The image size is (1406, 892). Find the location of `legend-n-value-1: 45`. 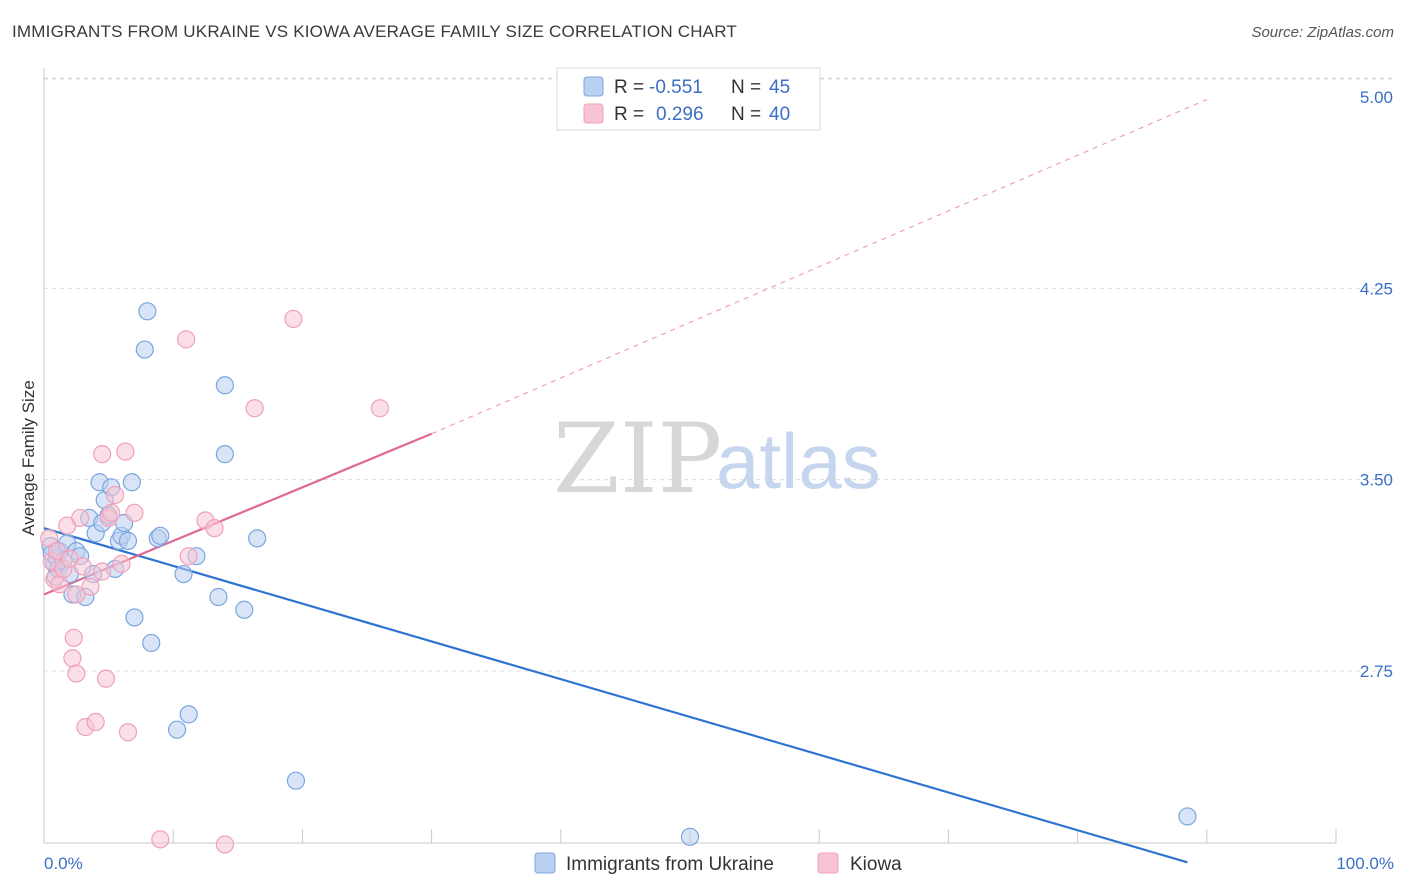

legend-n-value-1: 45 is located at coordinates (779, 87).